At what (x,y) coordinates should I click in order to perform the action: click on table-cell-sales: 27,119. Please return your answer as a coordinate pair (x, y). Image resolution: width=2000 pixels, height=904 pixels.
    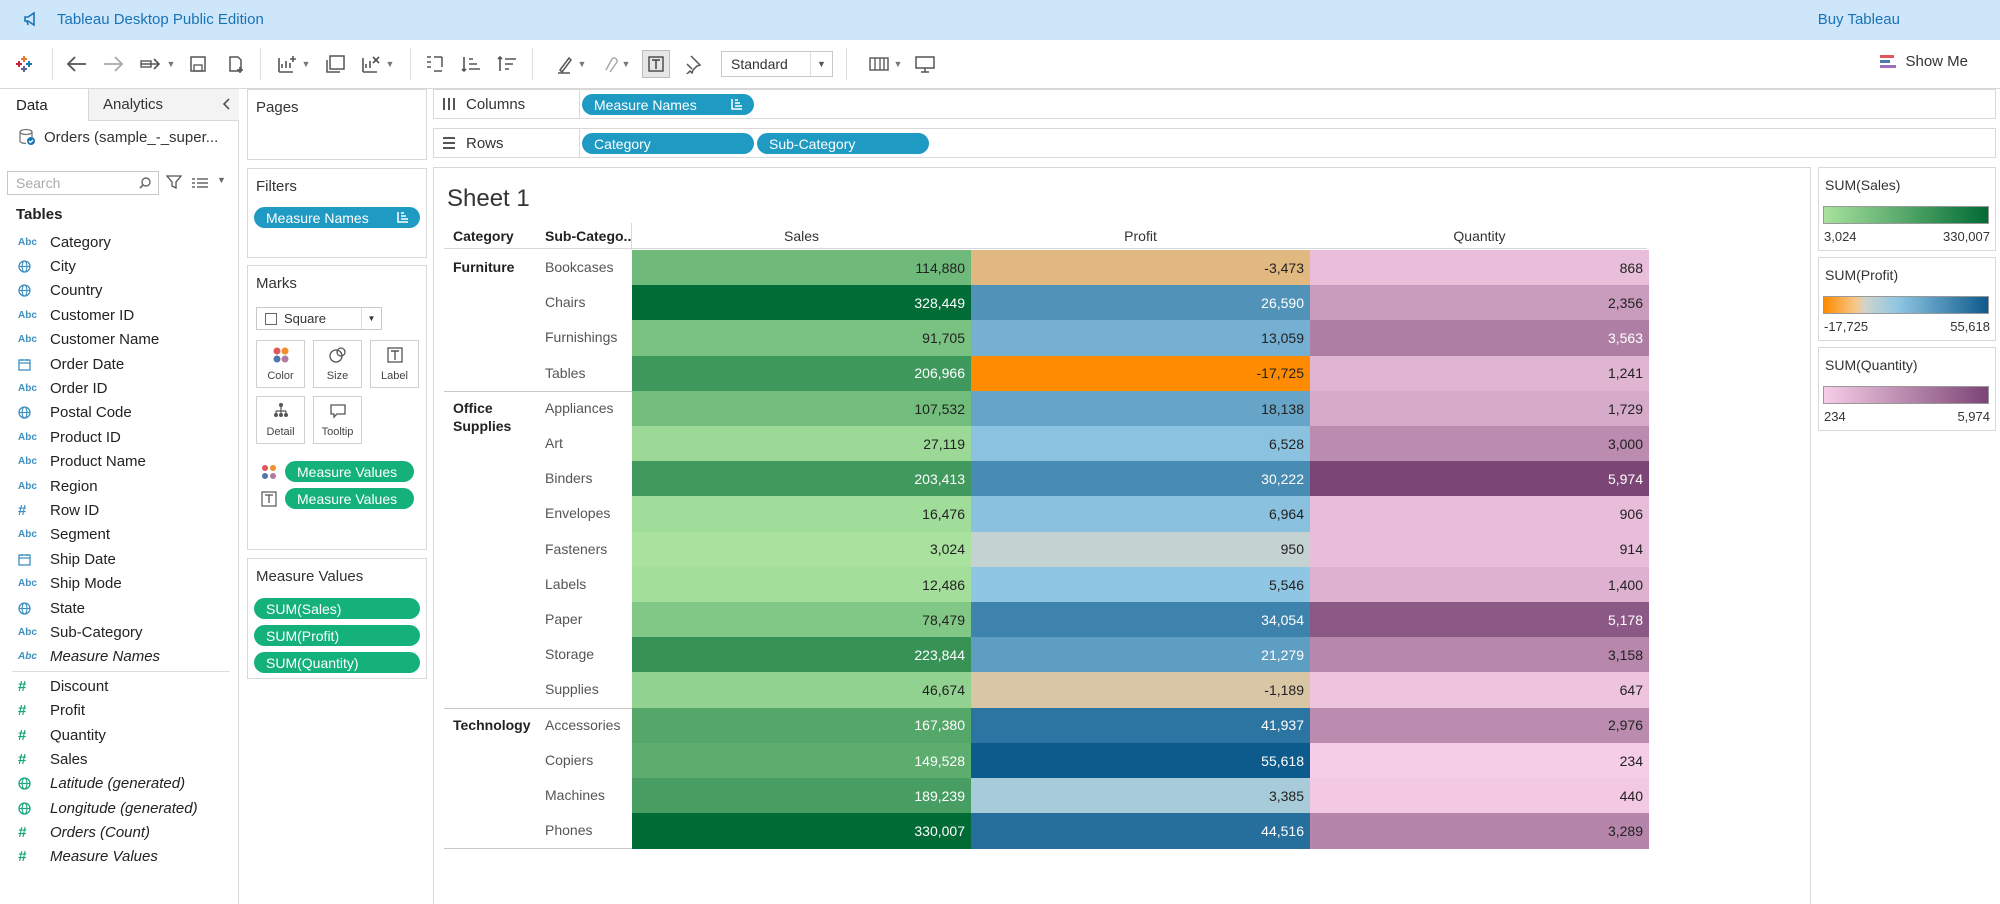
    Looking at the image, I should click on (801, 444).